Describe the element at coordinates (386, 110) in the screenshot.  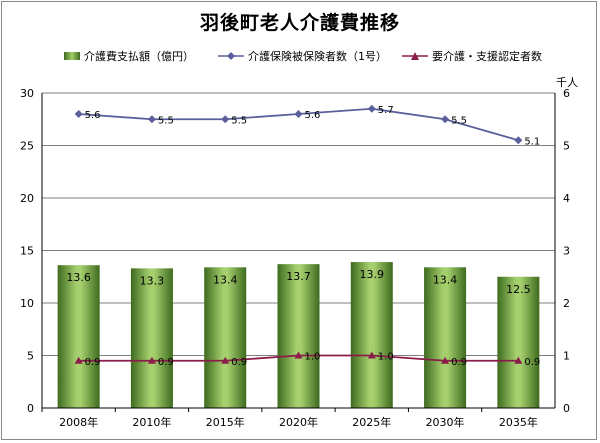
I see `line1-data-label: 5.7` at that location.